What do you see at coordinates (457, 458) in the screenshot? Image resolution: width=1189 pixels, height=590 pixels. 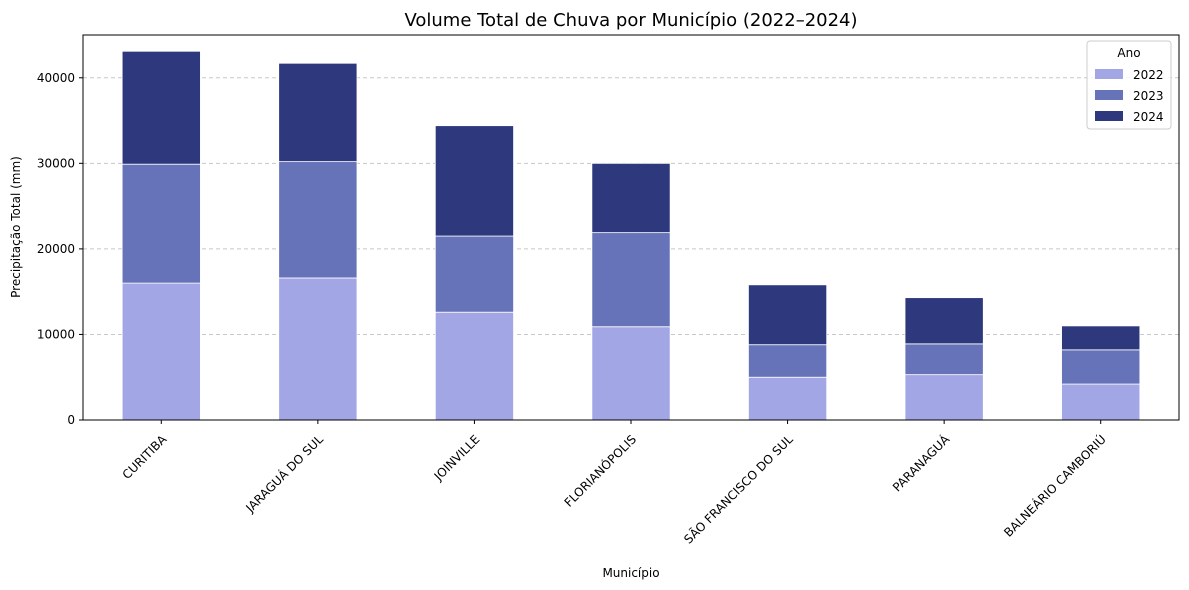 I see `x-tick-label: JOINVILLE` at bounding box center [457, 458].